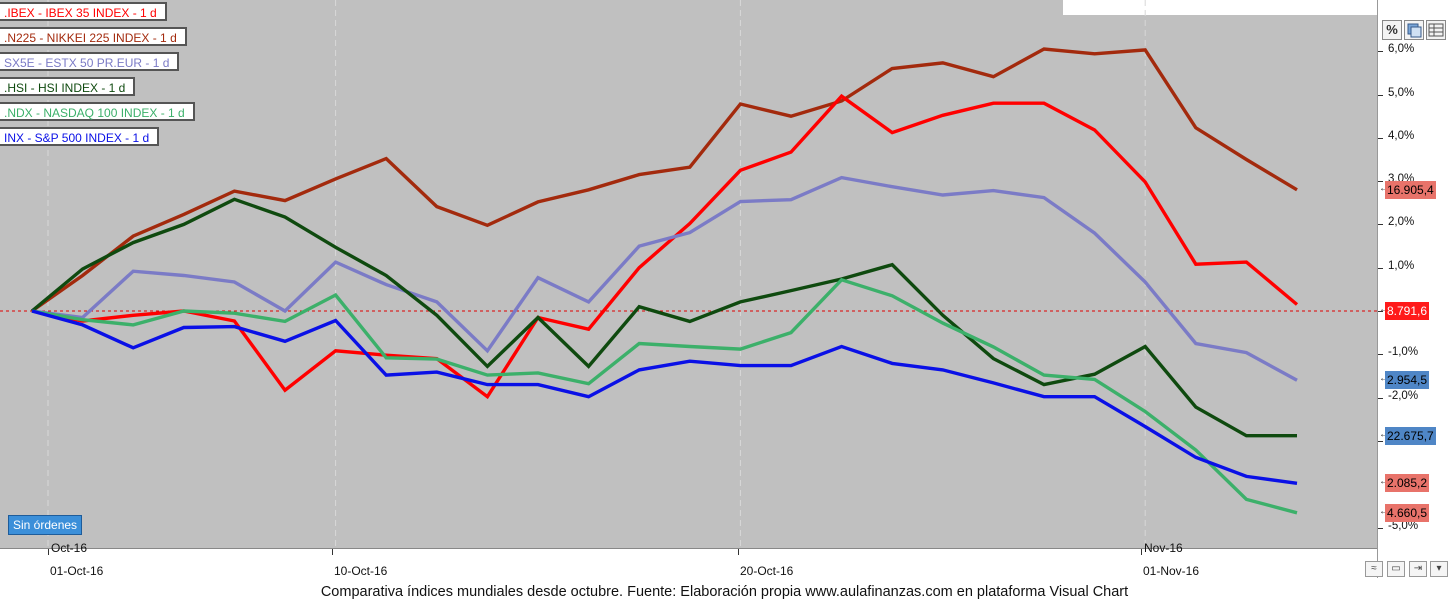 This screenshot has width=1449, height=608. I want to click on last-value-badge: 22.675,7, so click(1410, 435).